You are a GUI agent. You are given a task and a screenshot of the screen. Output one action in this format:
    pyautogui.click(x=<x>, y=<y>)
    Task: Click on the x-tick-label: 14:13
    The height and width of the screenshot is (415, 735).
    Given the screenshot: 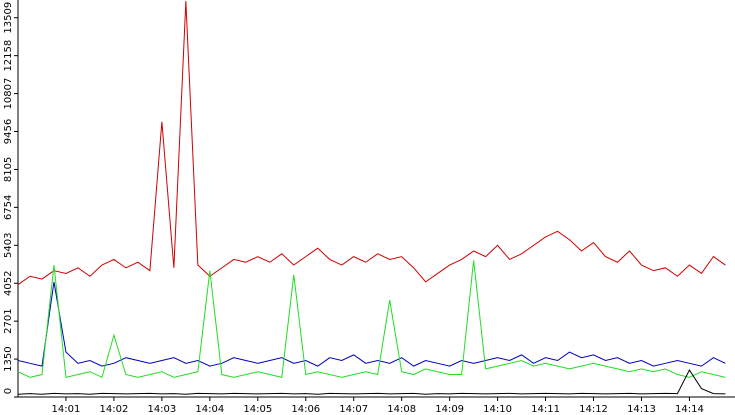 What is the action you would take?
    pyautogui.click(x=641, y=409)
    